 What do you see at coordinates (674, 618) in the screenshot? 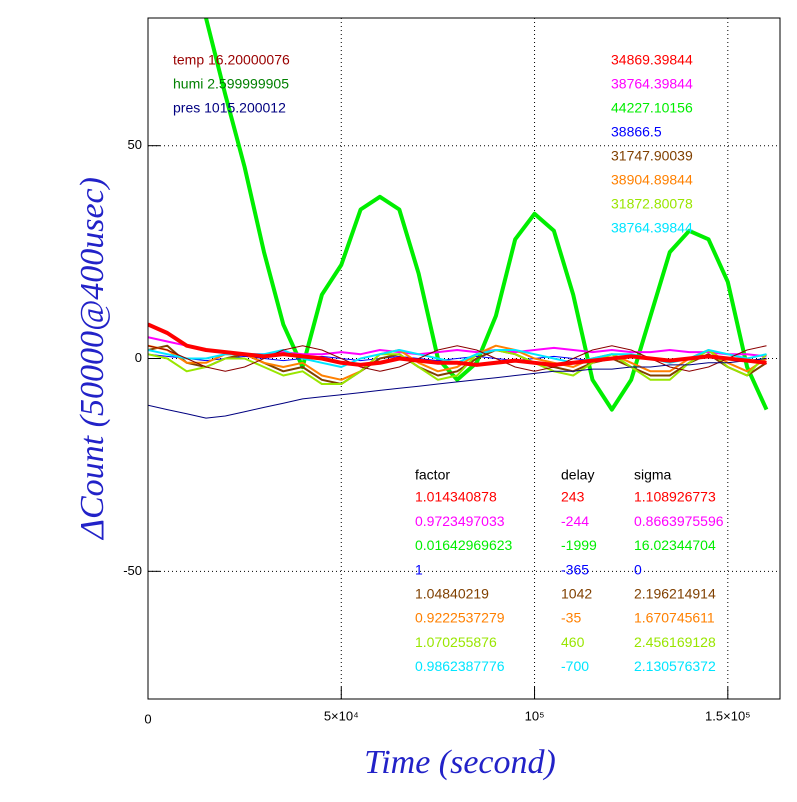
I see `table-cell: 1.670745611` at bounding box center [674, 618].